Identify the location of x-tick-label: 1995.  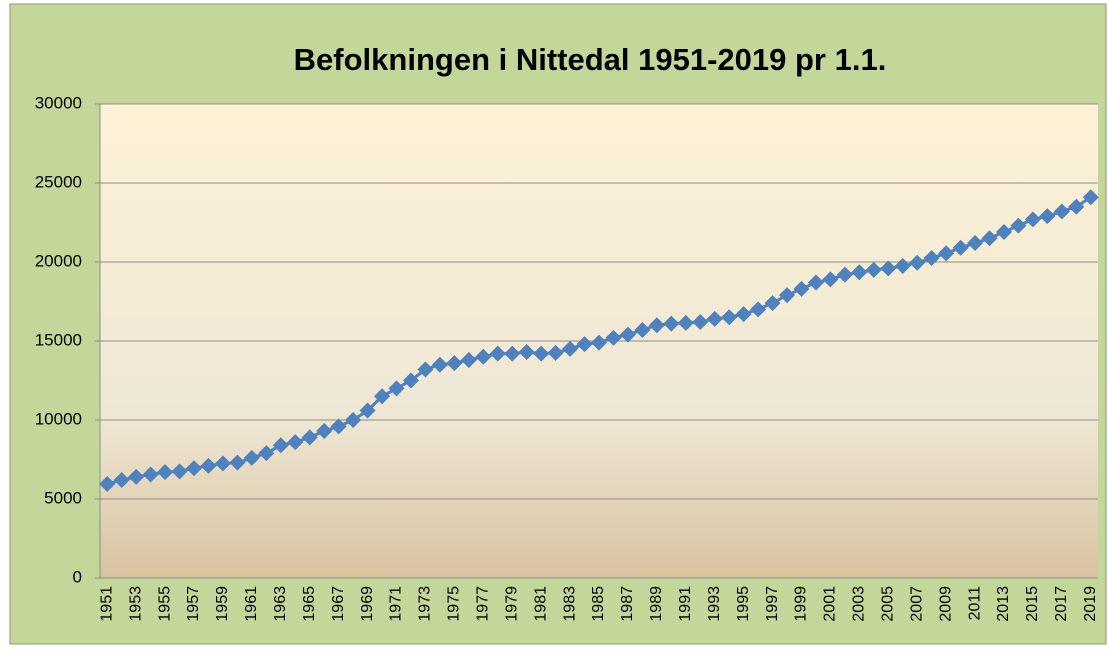
(743, 604).